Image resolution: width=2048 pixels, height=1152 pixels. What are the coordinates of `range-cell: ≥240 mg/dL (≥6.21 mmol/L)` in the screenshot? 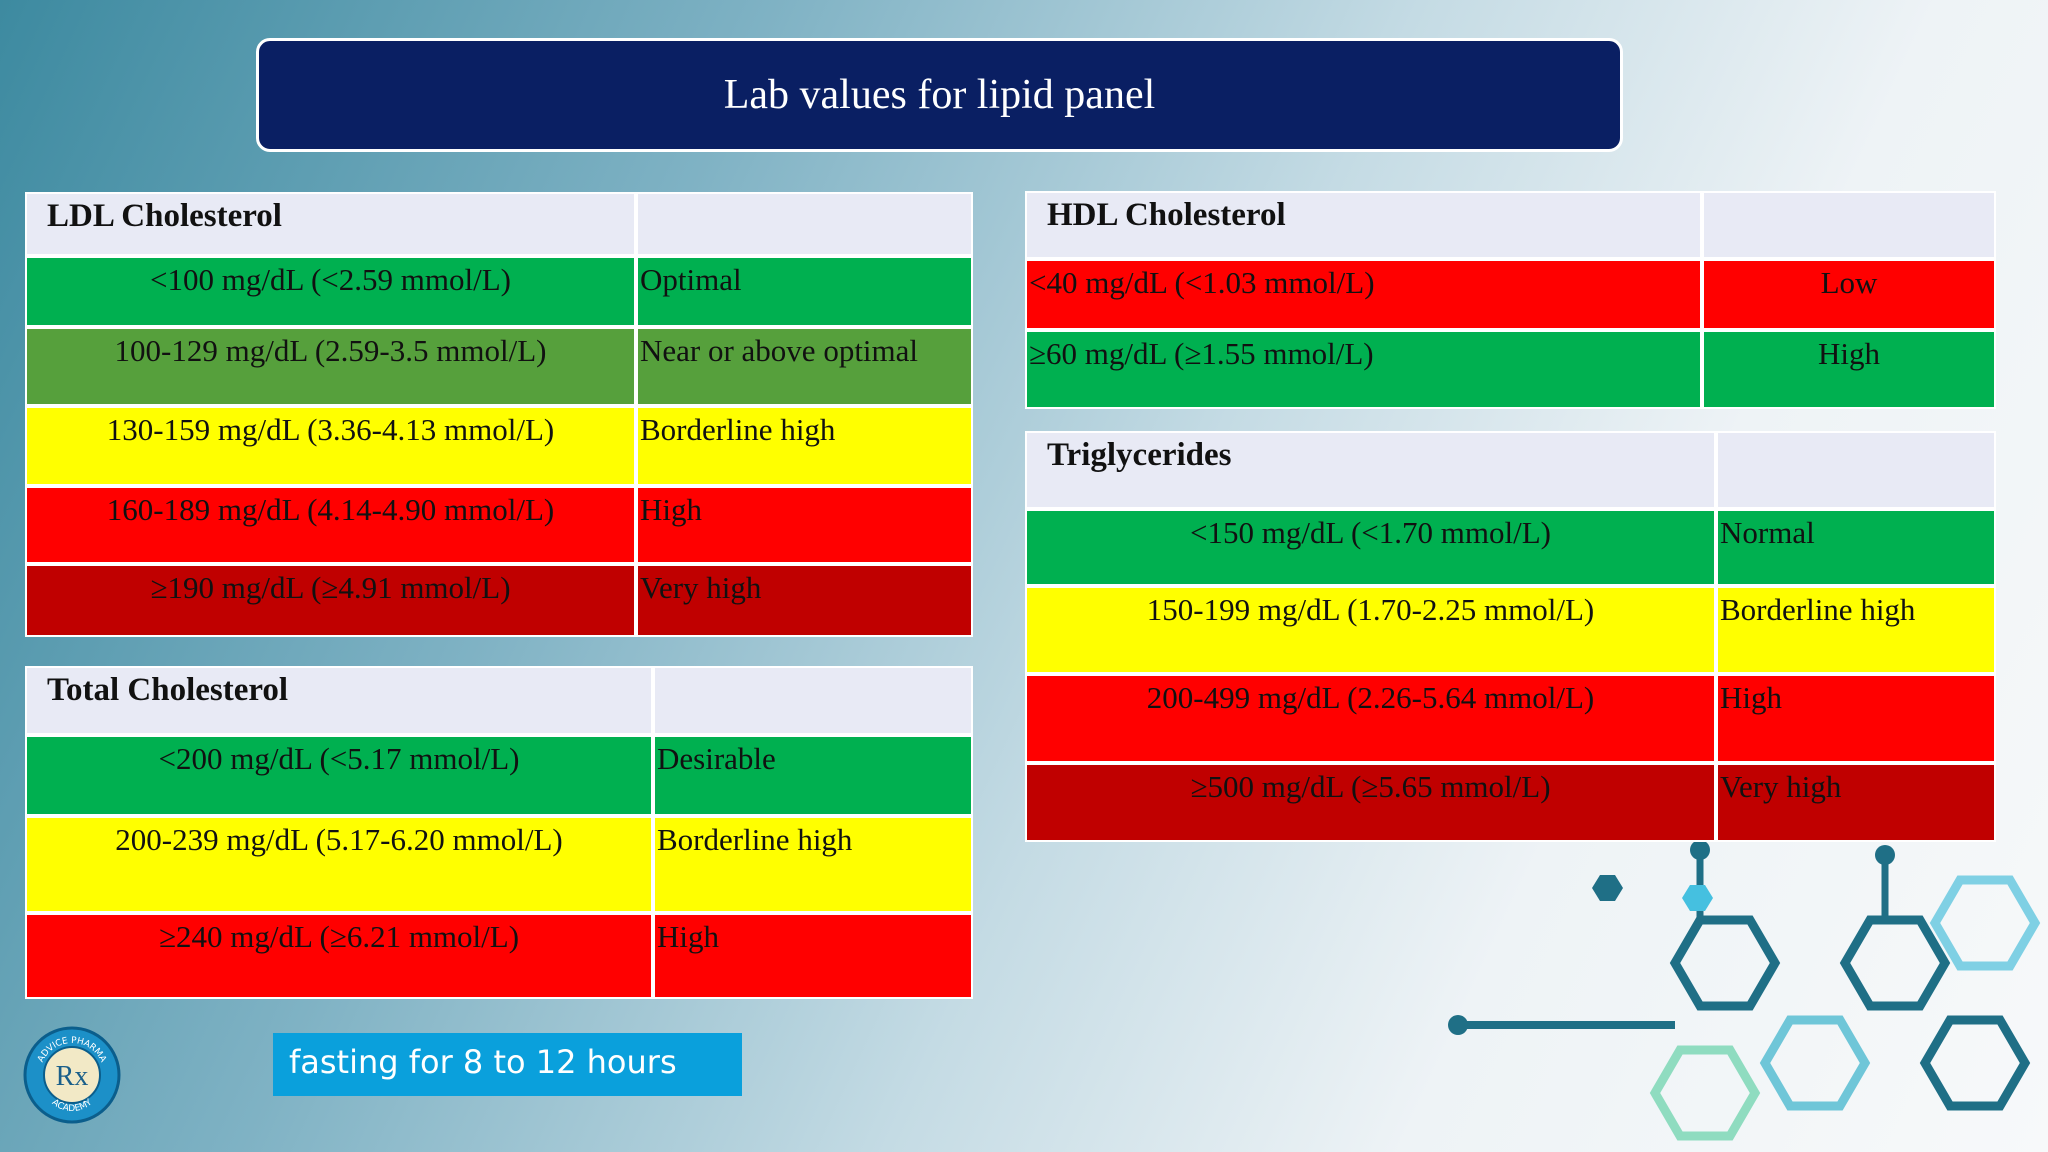 It's located at (339, 956).